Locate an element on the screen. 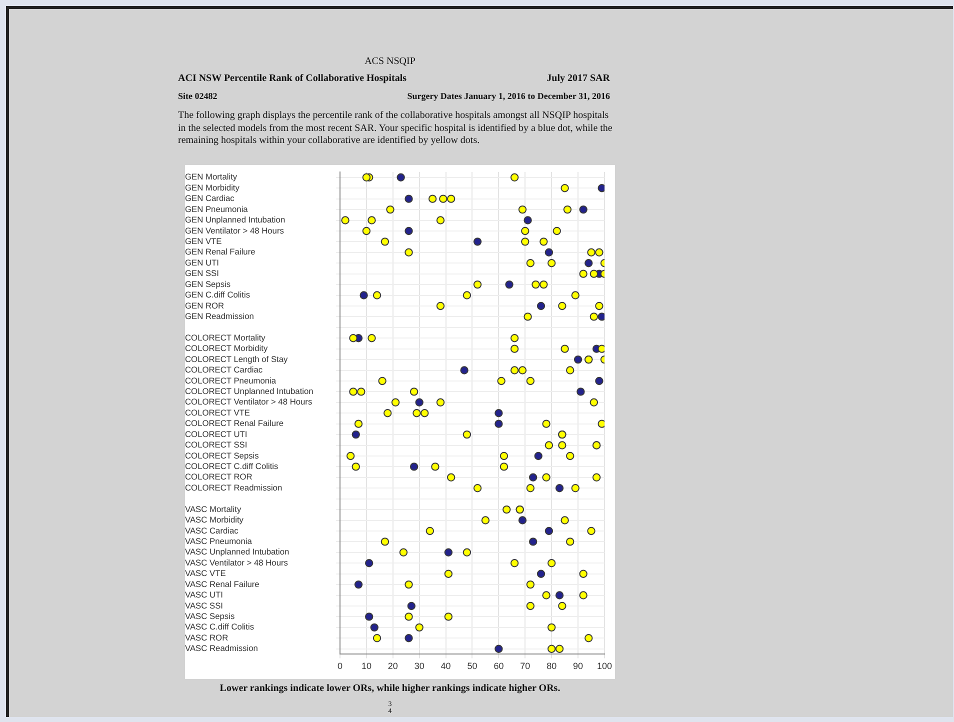 Image resolution: width=954 pixels, height=722 pixels. y-tick-label: VASC UTI is located at coordinates (204, 595).